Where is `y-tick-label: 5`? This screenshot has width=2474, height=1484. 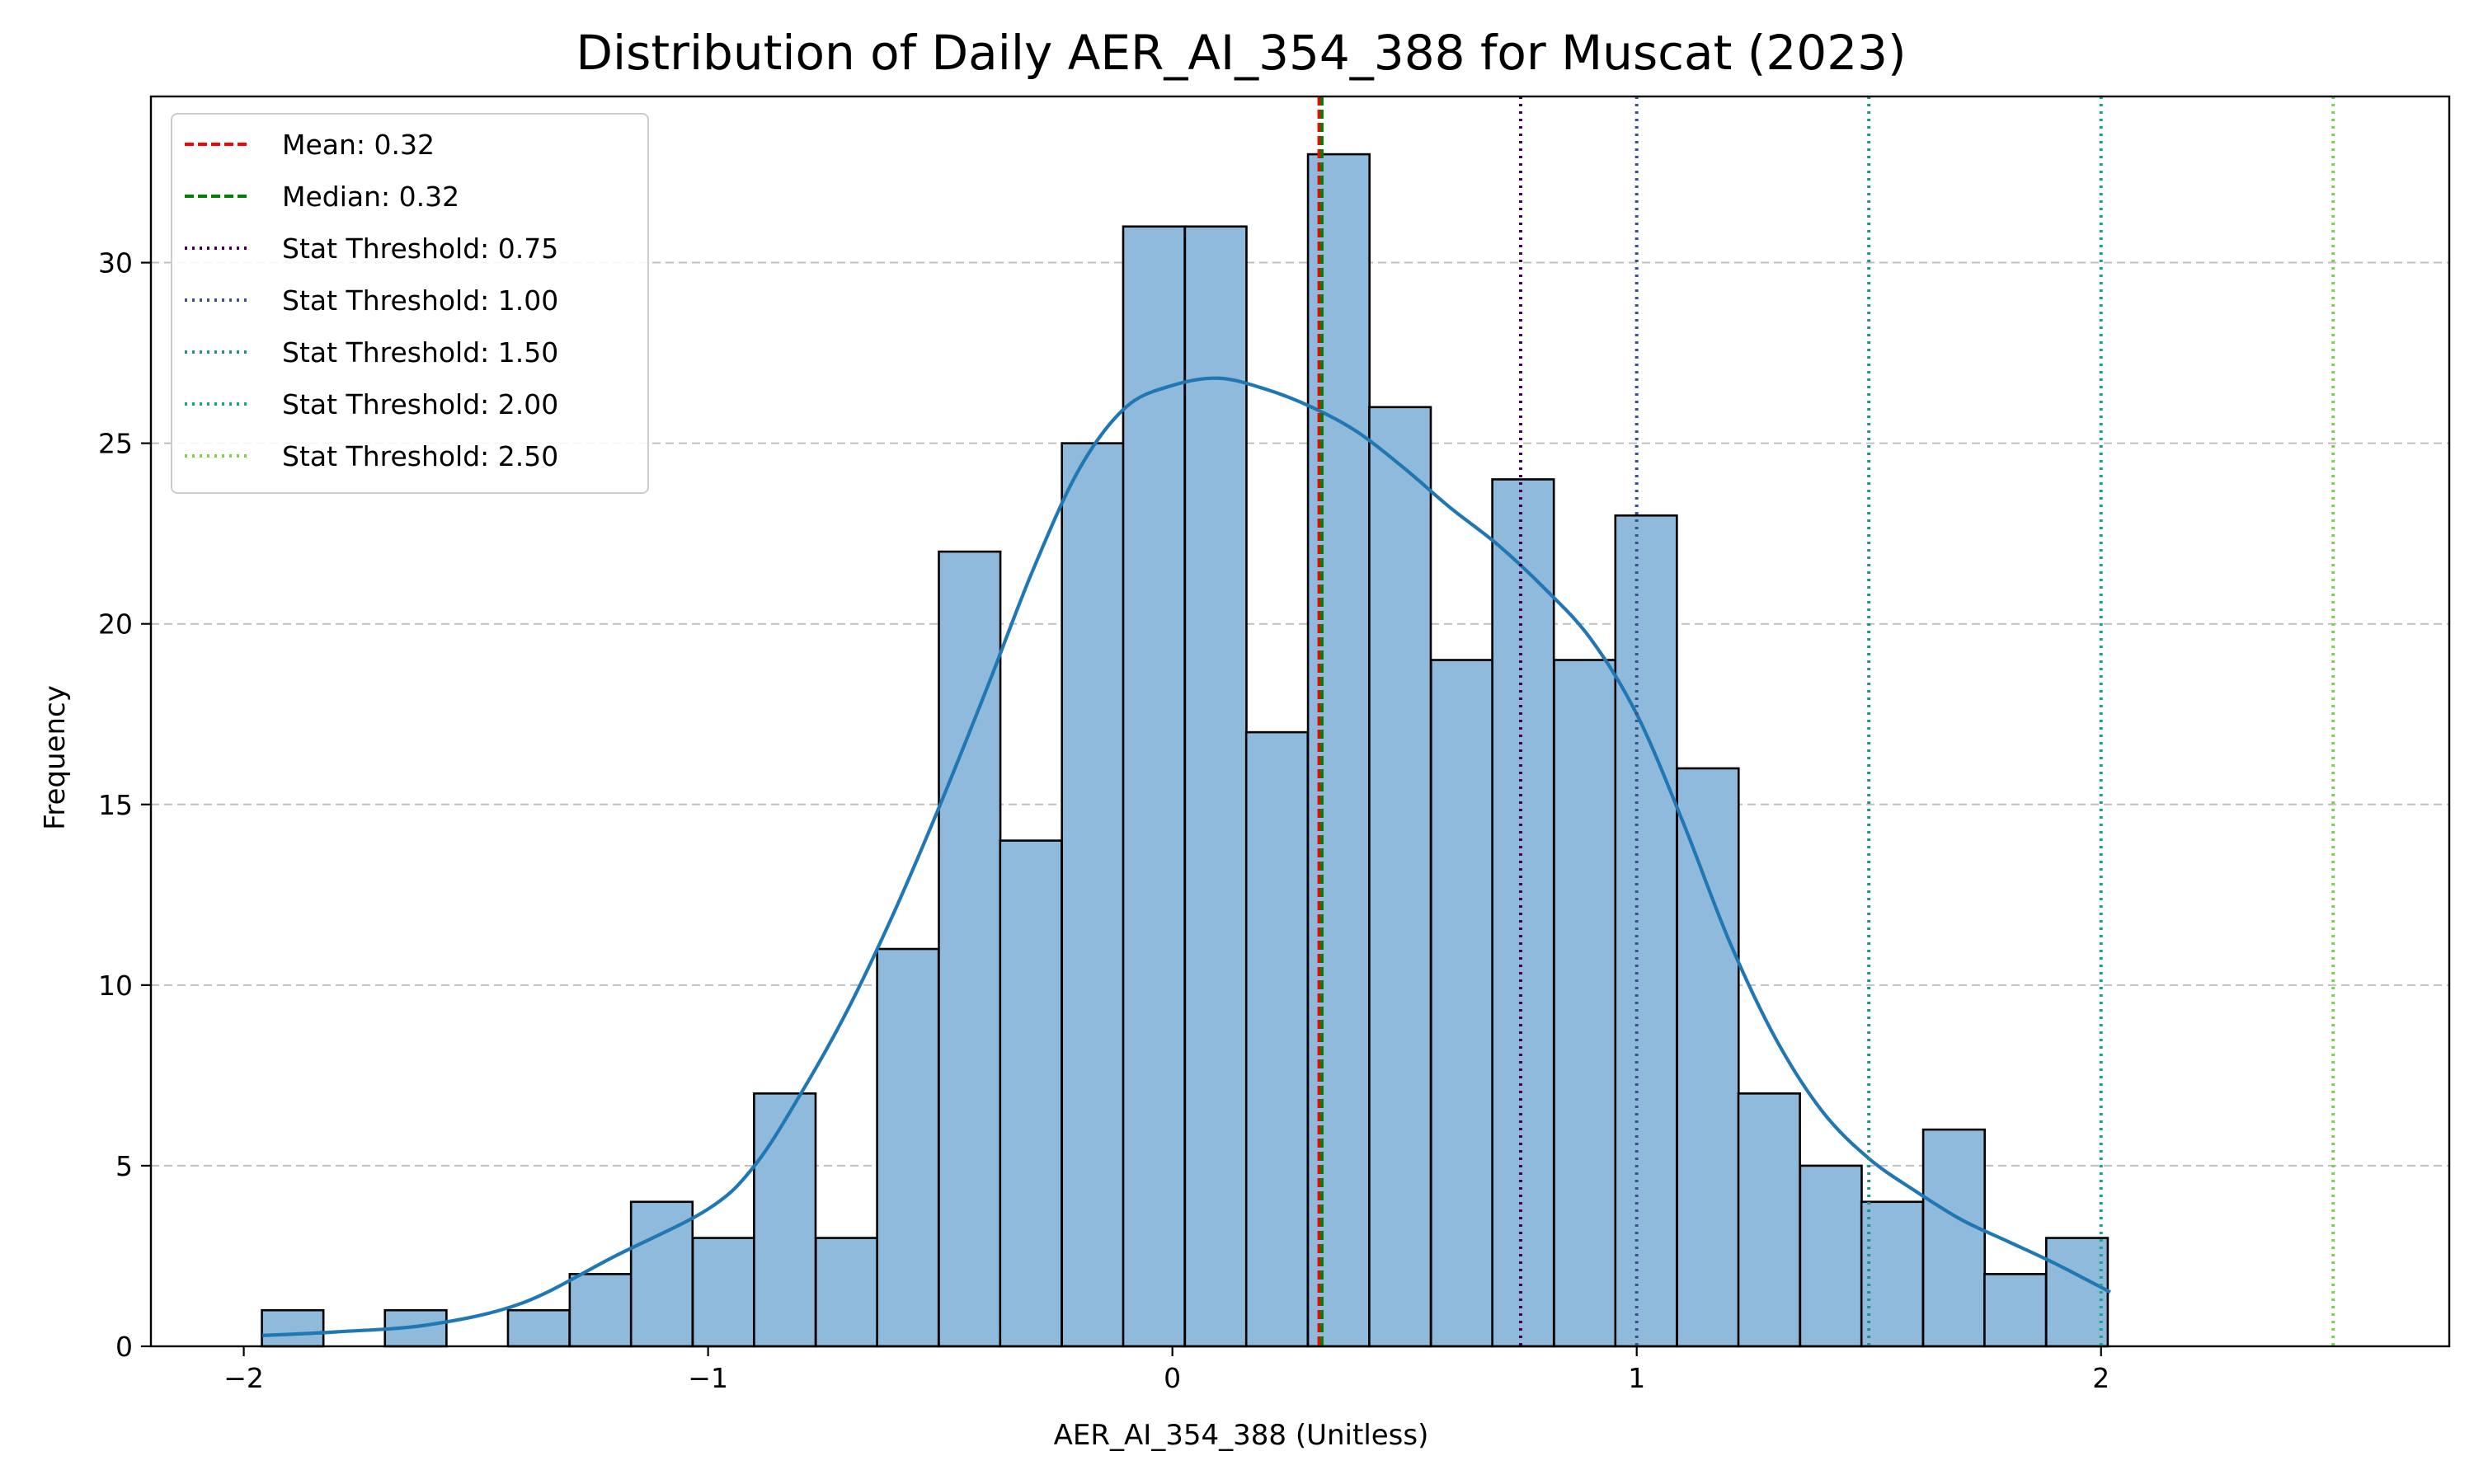
y-tick-label: 5 is located at coordinates (124, 1166).